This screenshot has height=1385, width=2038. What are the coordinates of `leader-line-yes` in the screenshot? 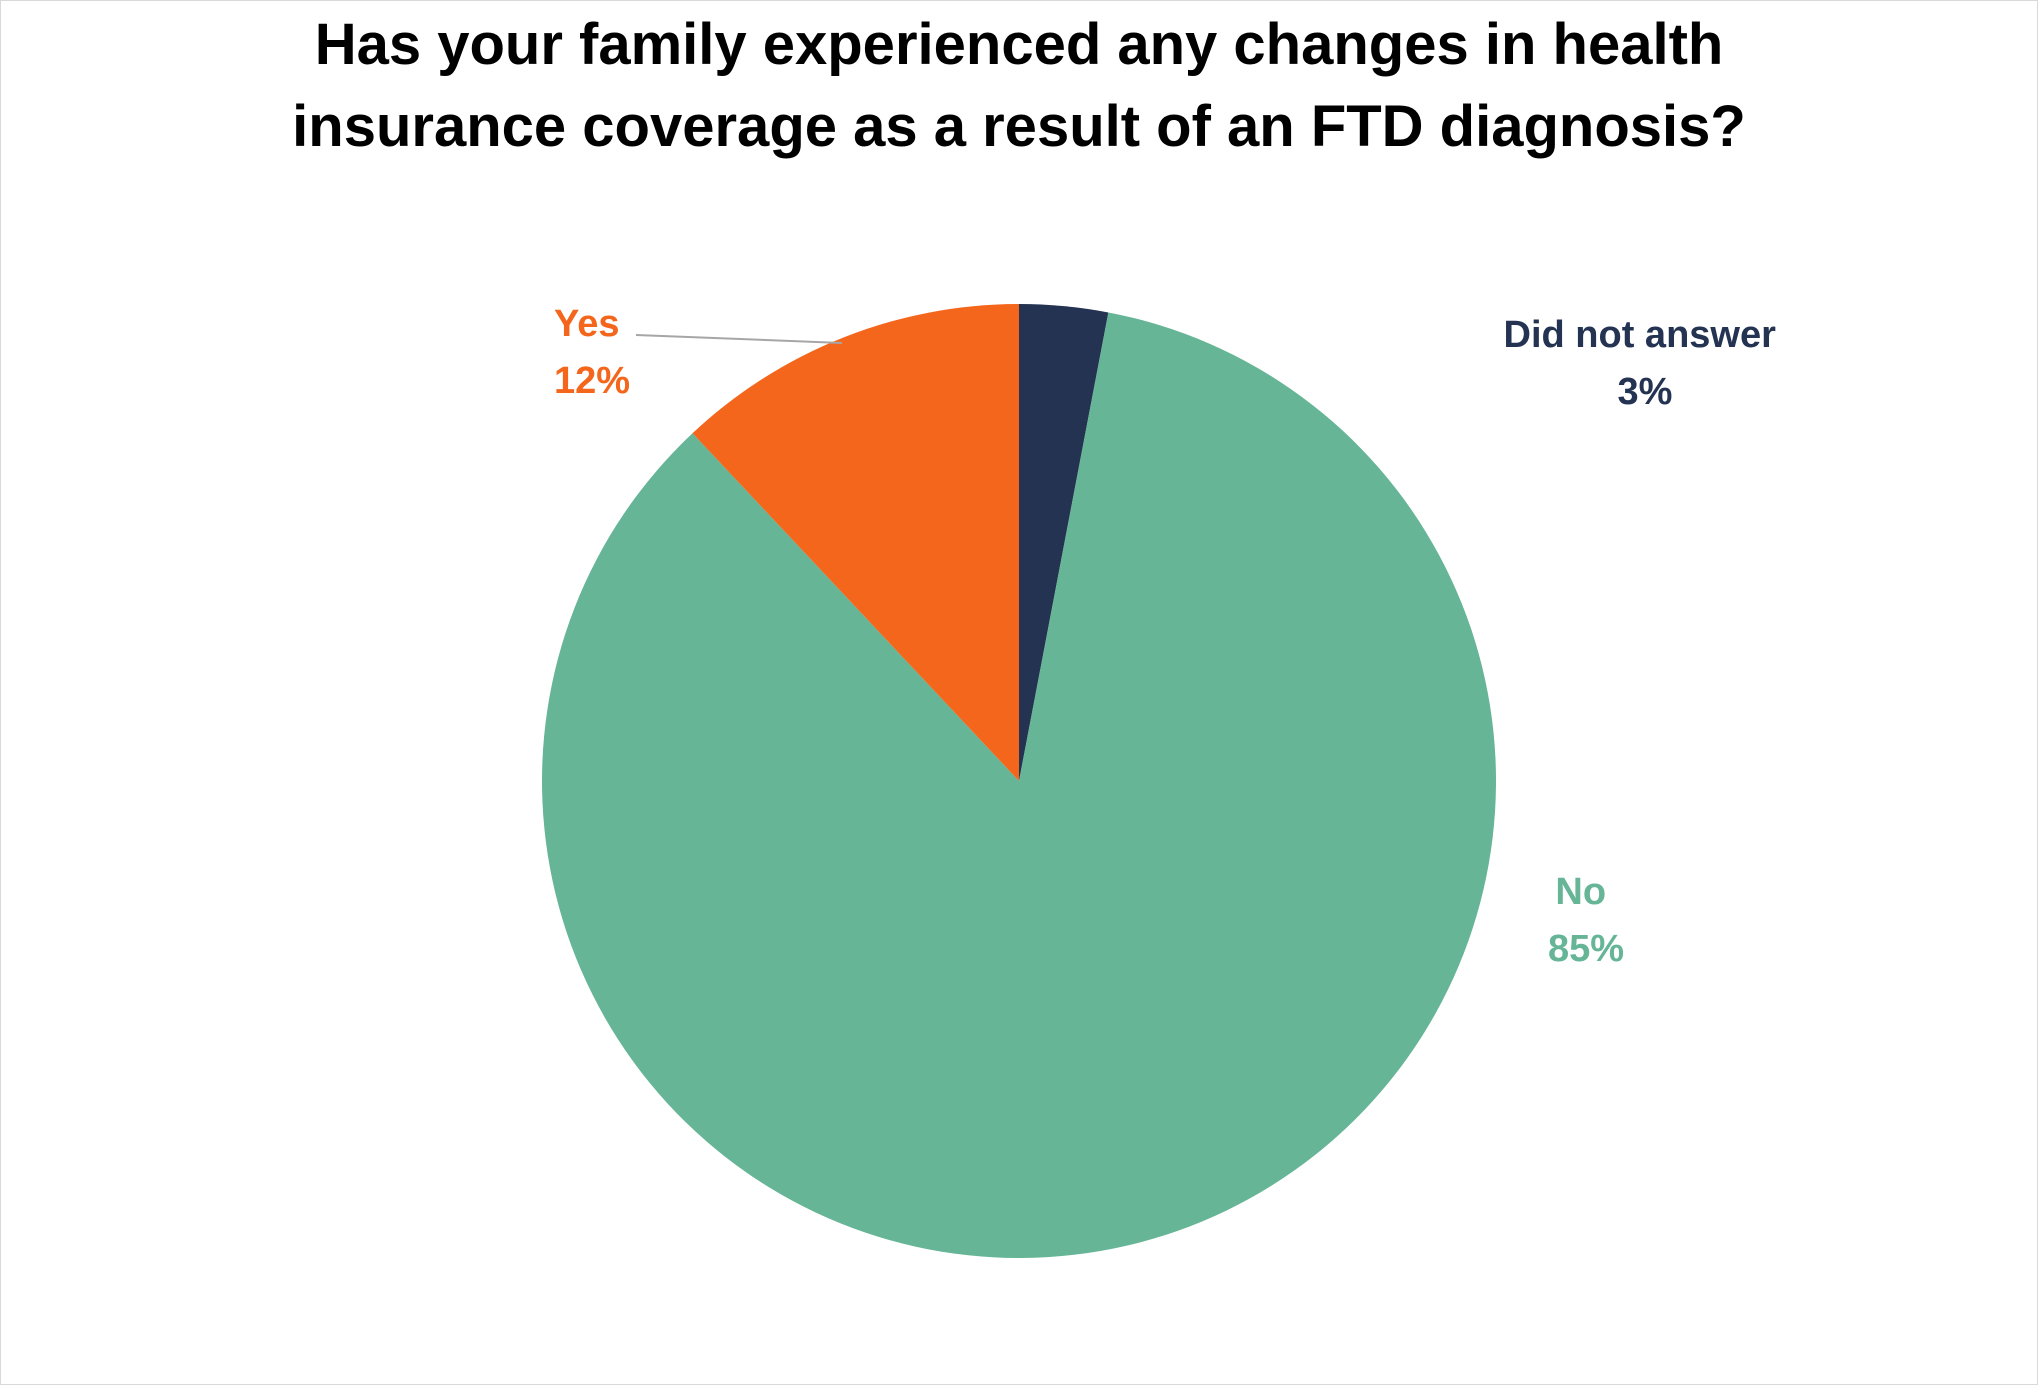 It's located at (739, 339).